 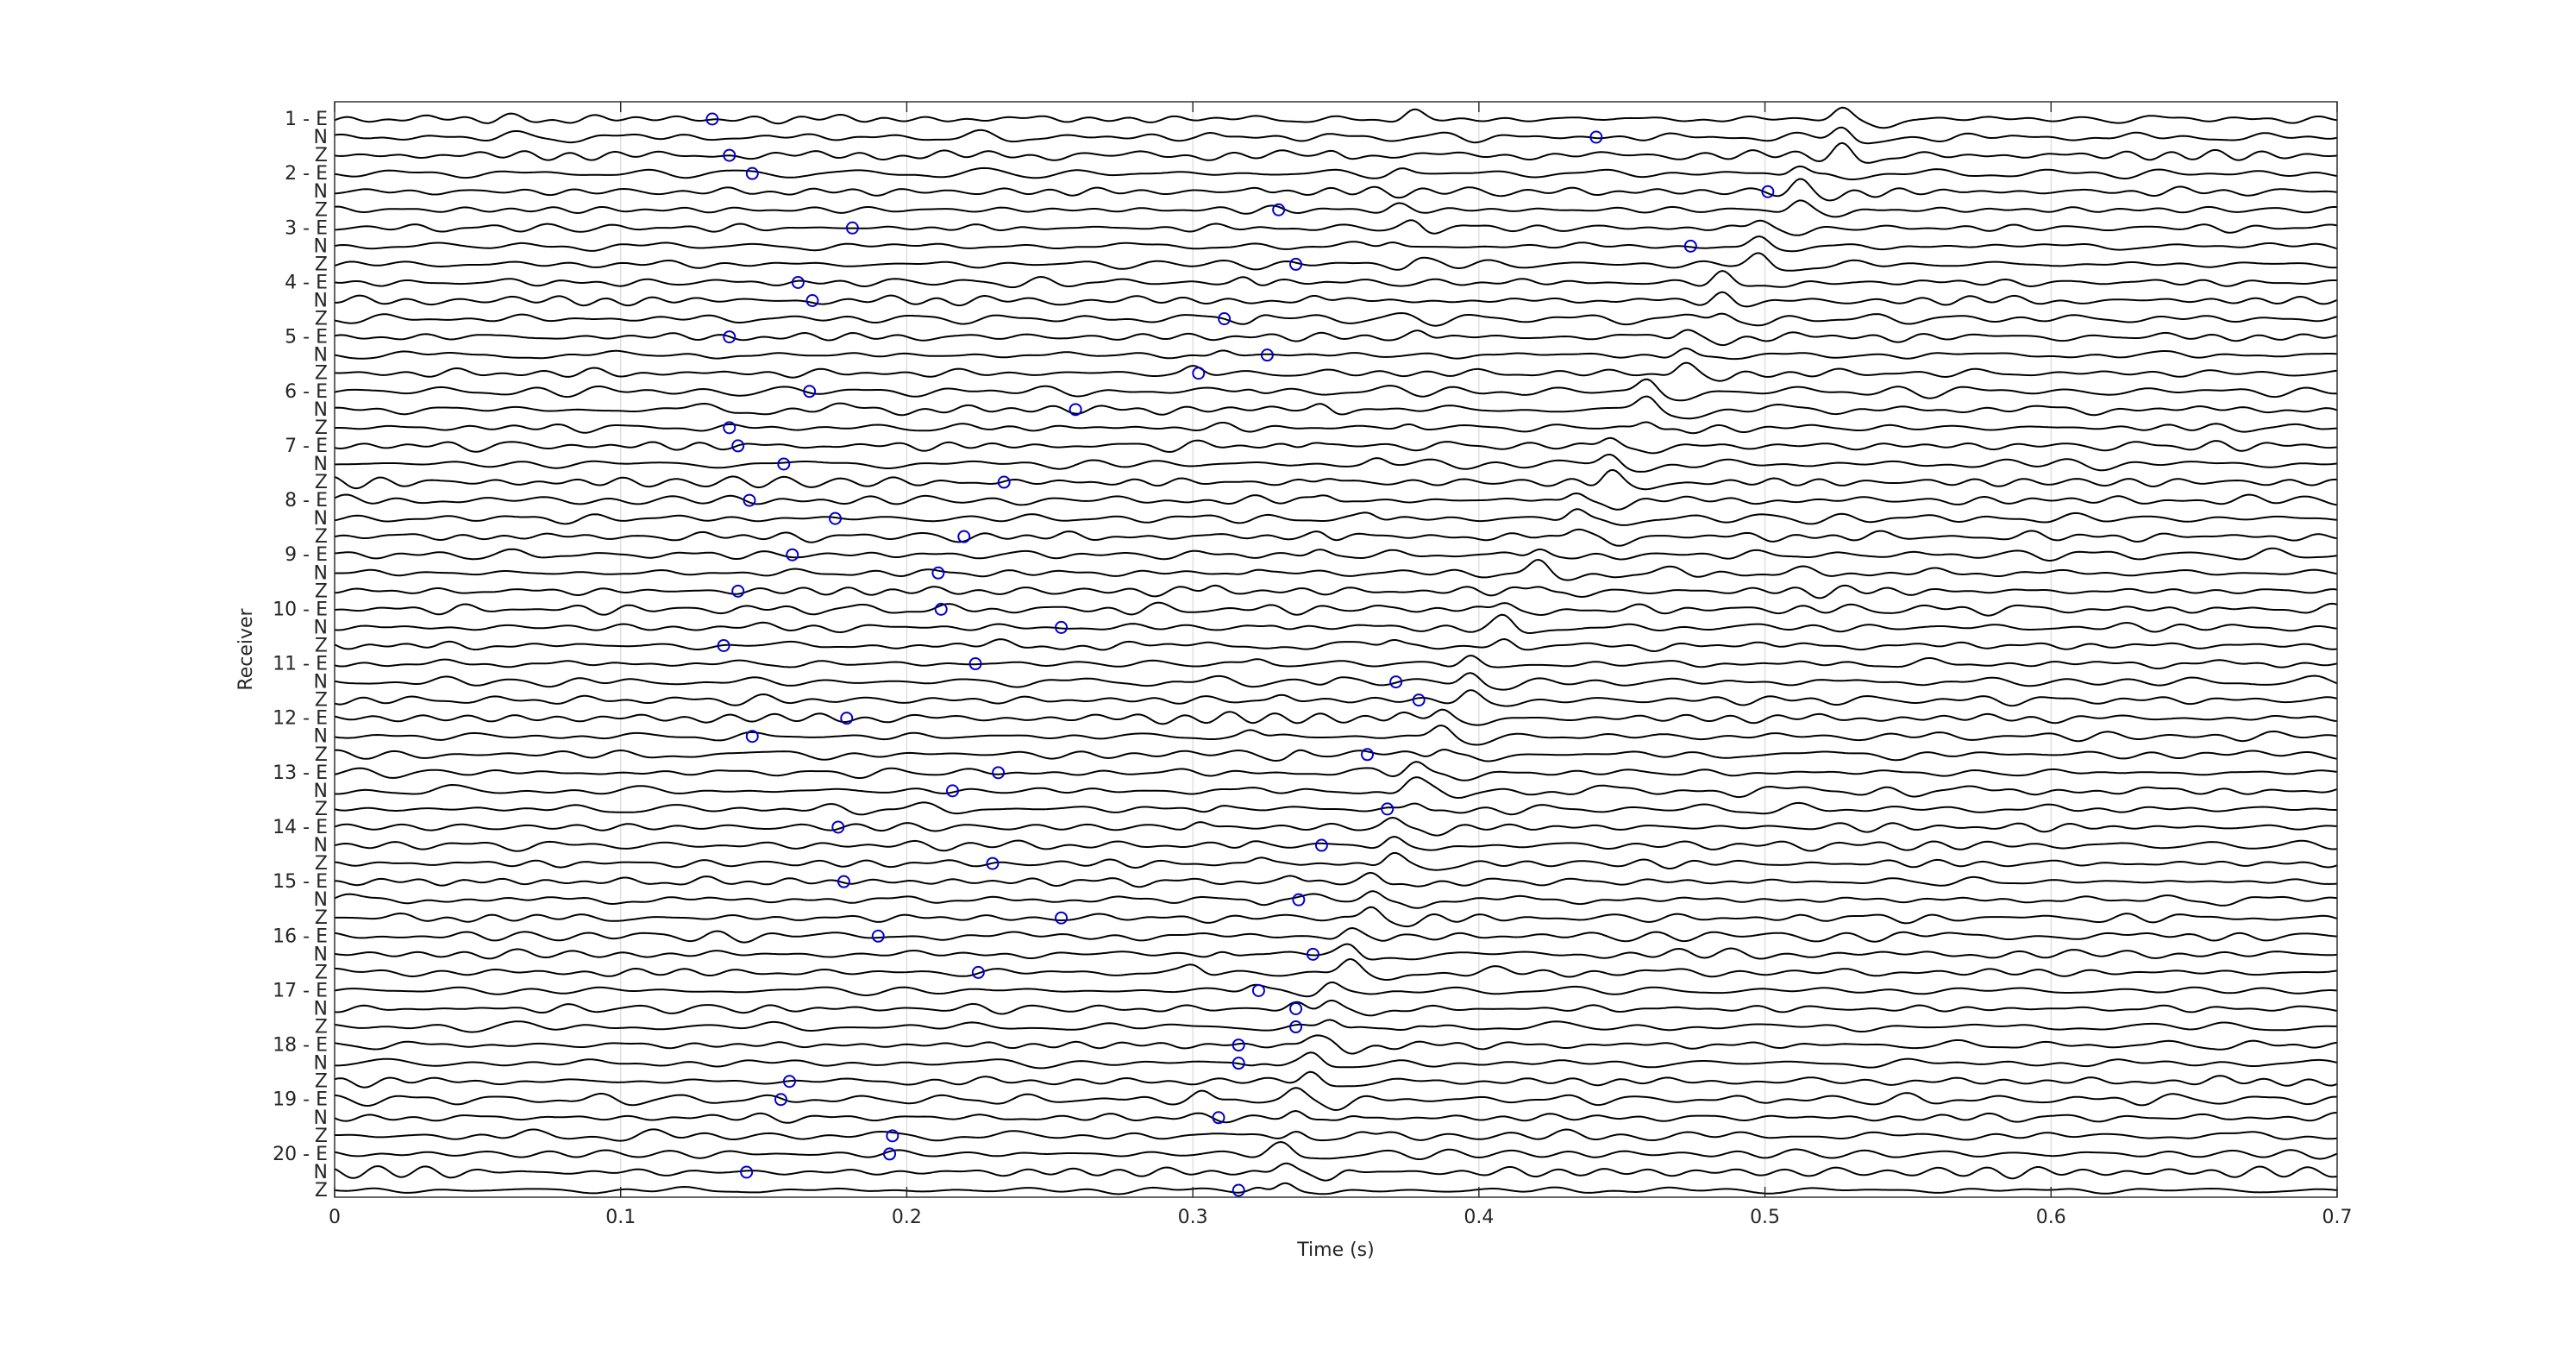 I want to click on y-tick-label: 18 - E, so click(x=300, y=1046).